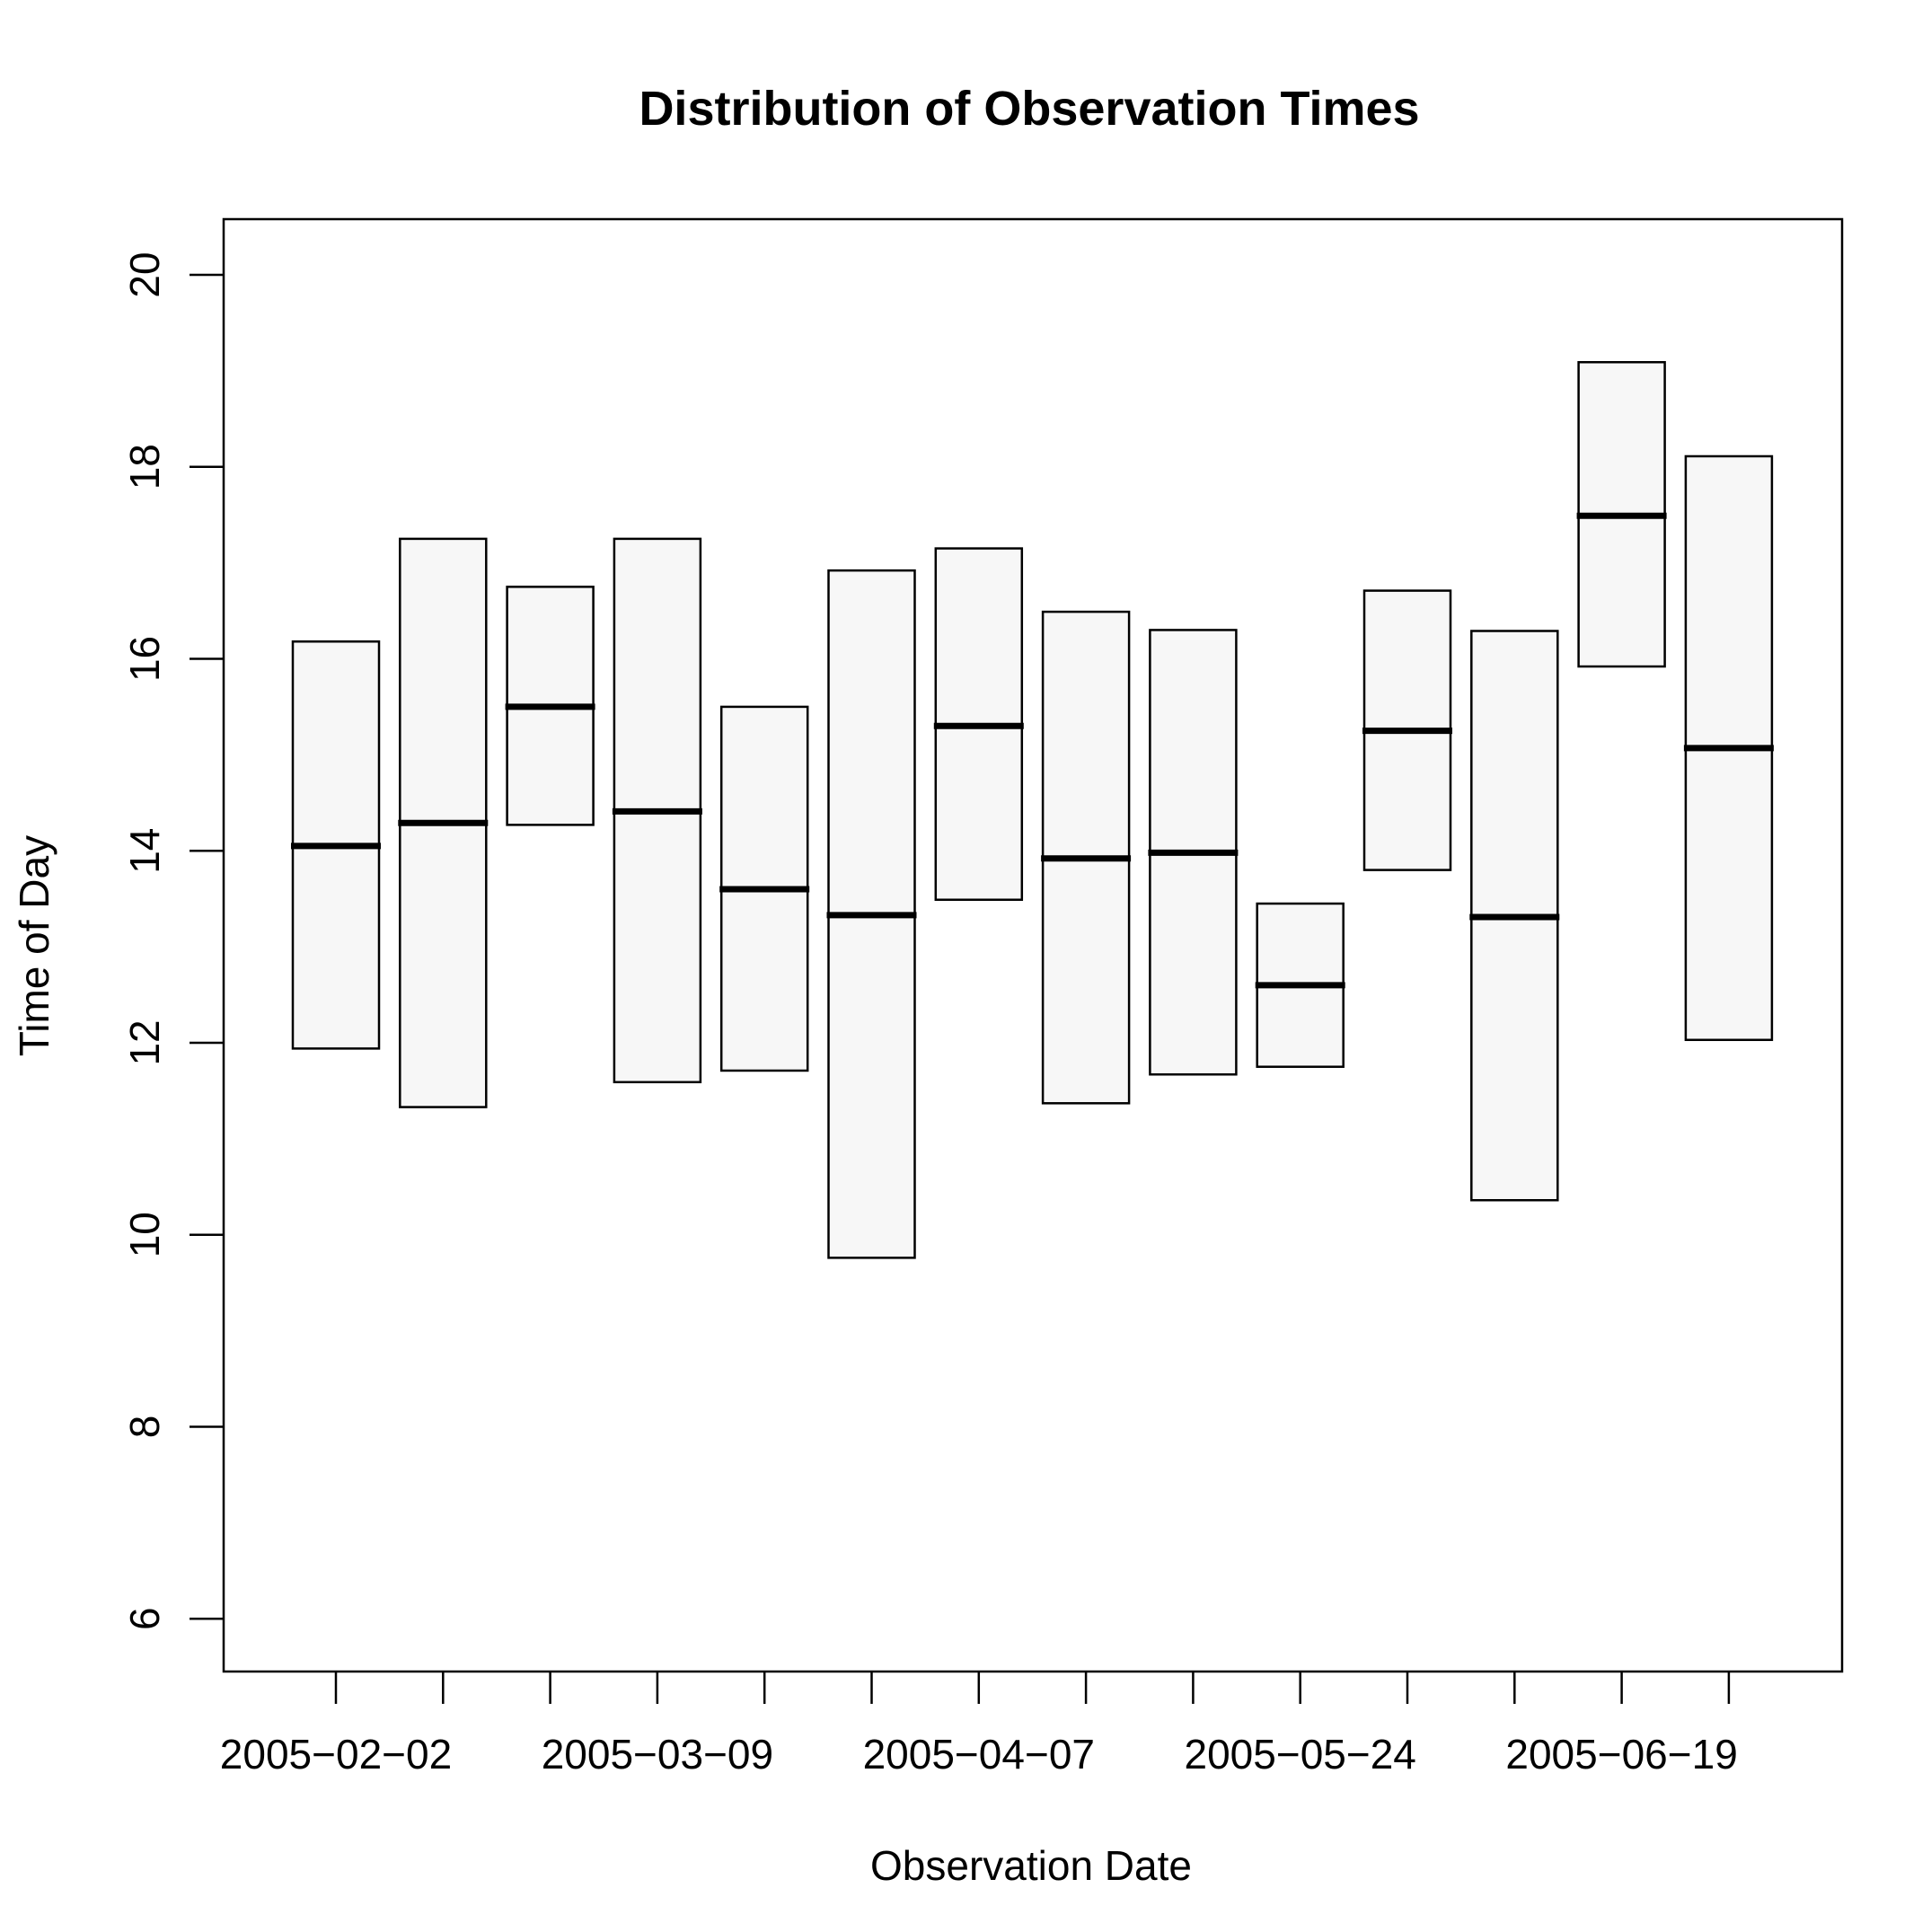 Image resolution: width=1931 pixels, height=1932 pixels. I want to click on y-tick-label-6: 6, so click(144, 1618).